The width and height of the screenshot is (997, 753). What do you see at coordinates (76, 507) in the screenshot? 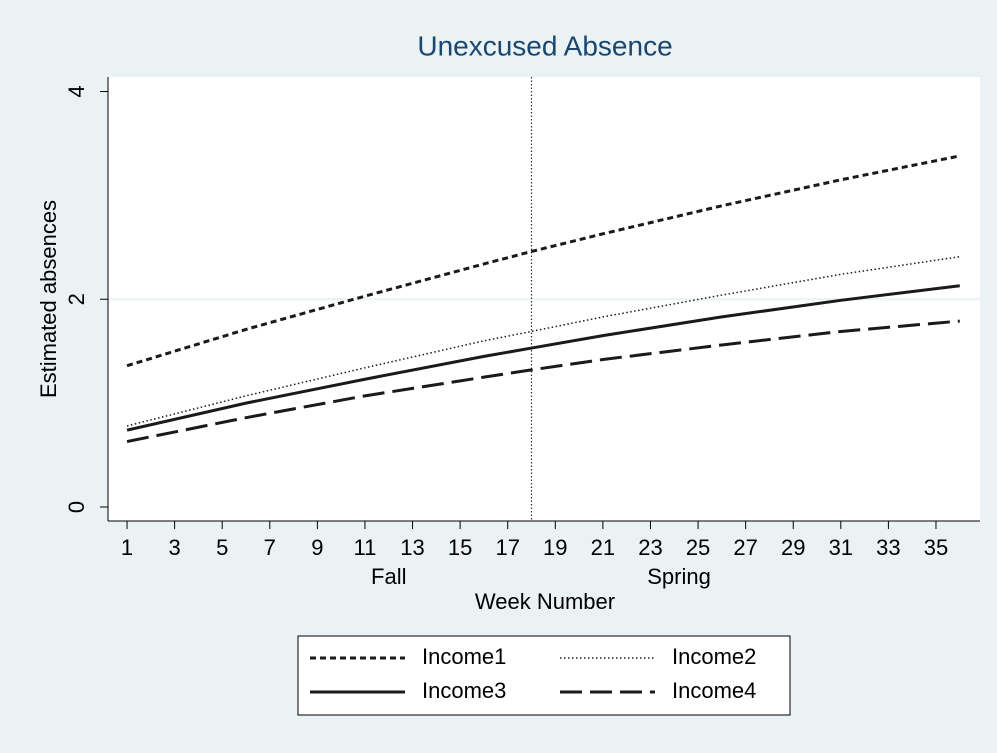
I see `y-tick-label: 0` at bounding box center [76, 507].